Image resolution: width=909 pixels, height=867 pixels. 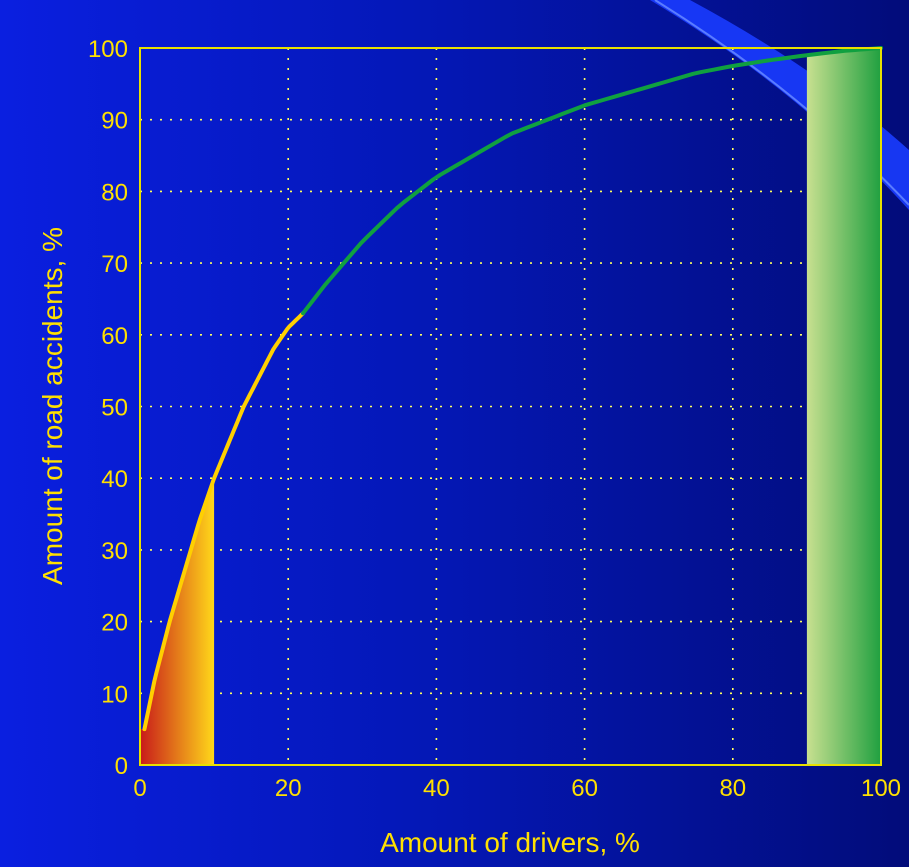 I want to click on x-tick-label: 0, so click(x=139, y=788).